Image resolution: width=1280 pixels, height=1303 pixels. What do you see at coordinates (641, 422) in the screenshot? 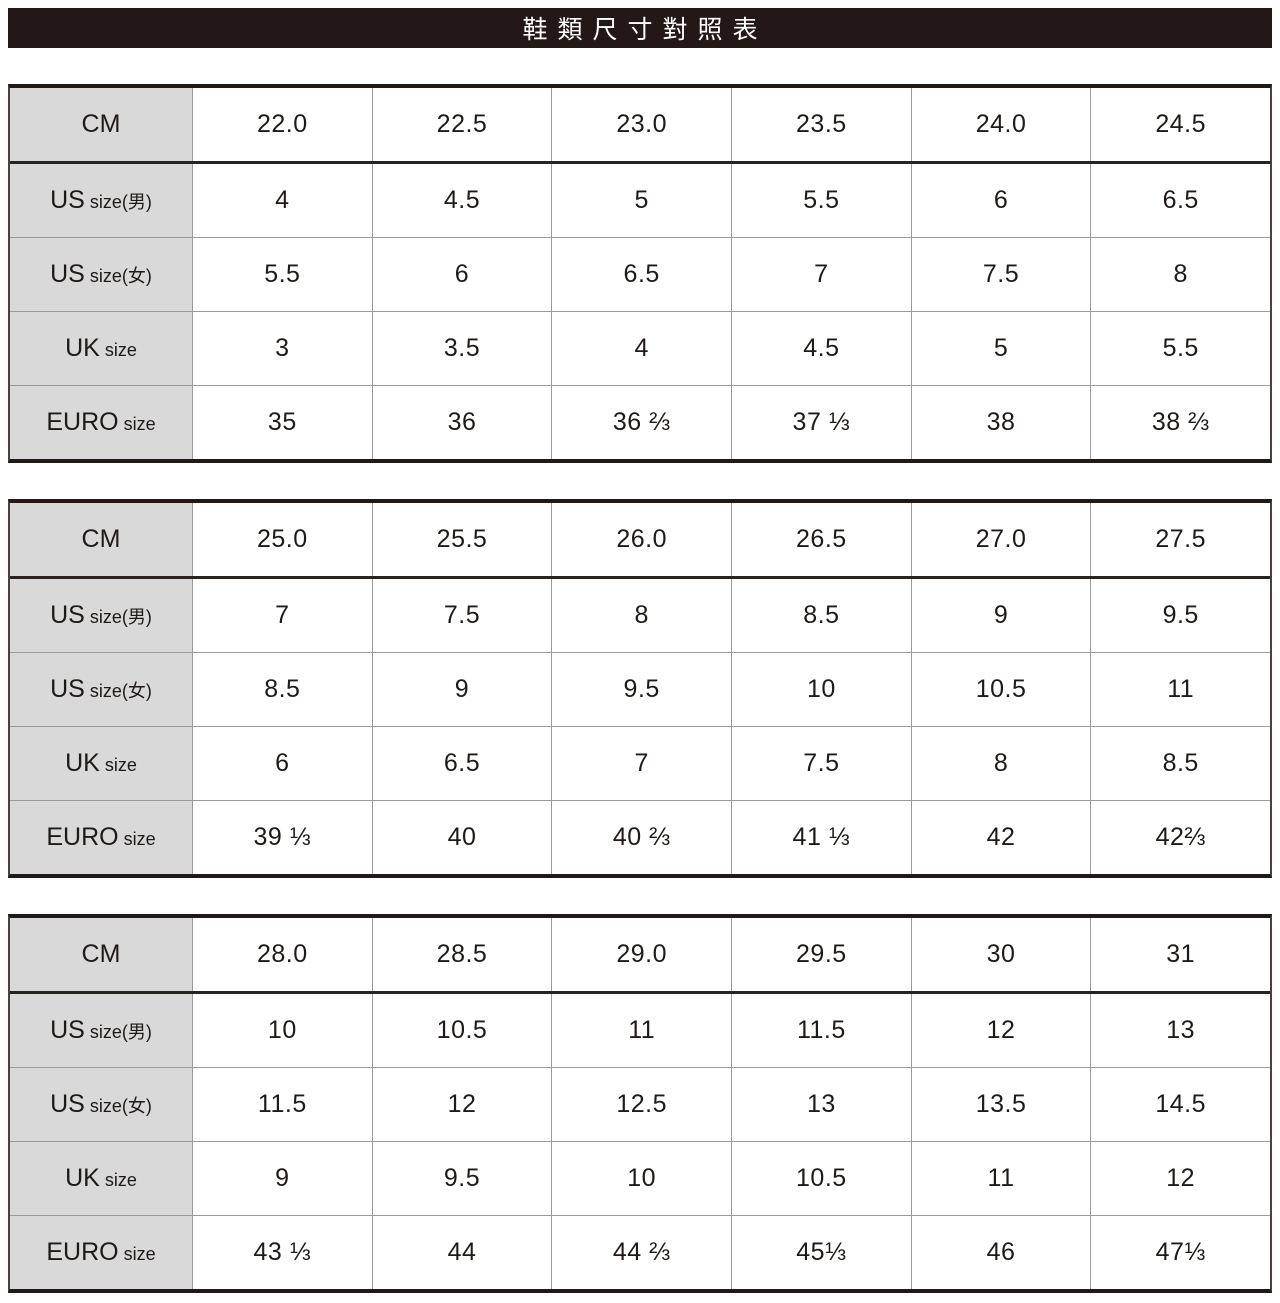
I see `size-cell: 36 ⅔` at bounding box center [641, 422].